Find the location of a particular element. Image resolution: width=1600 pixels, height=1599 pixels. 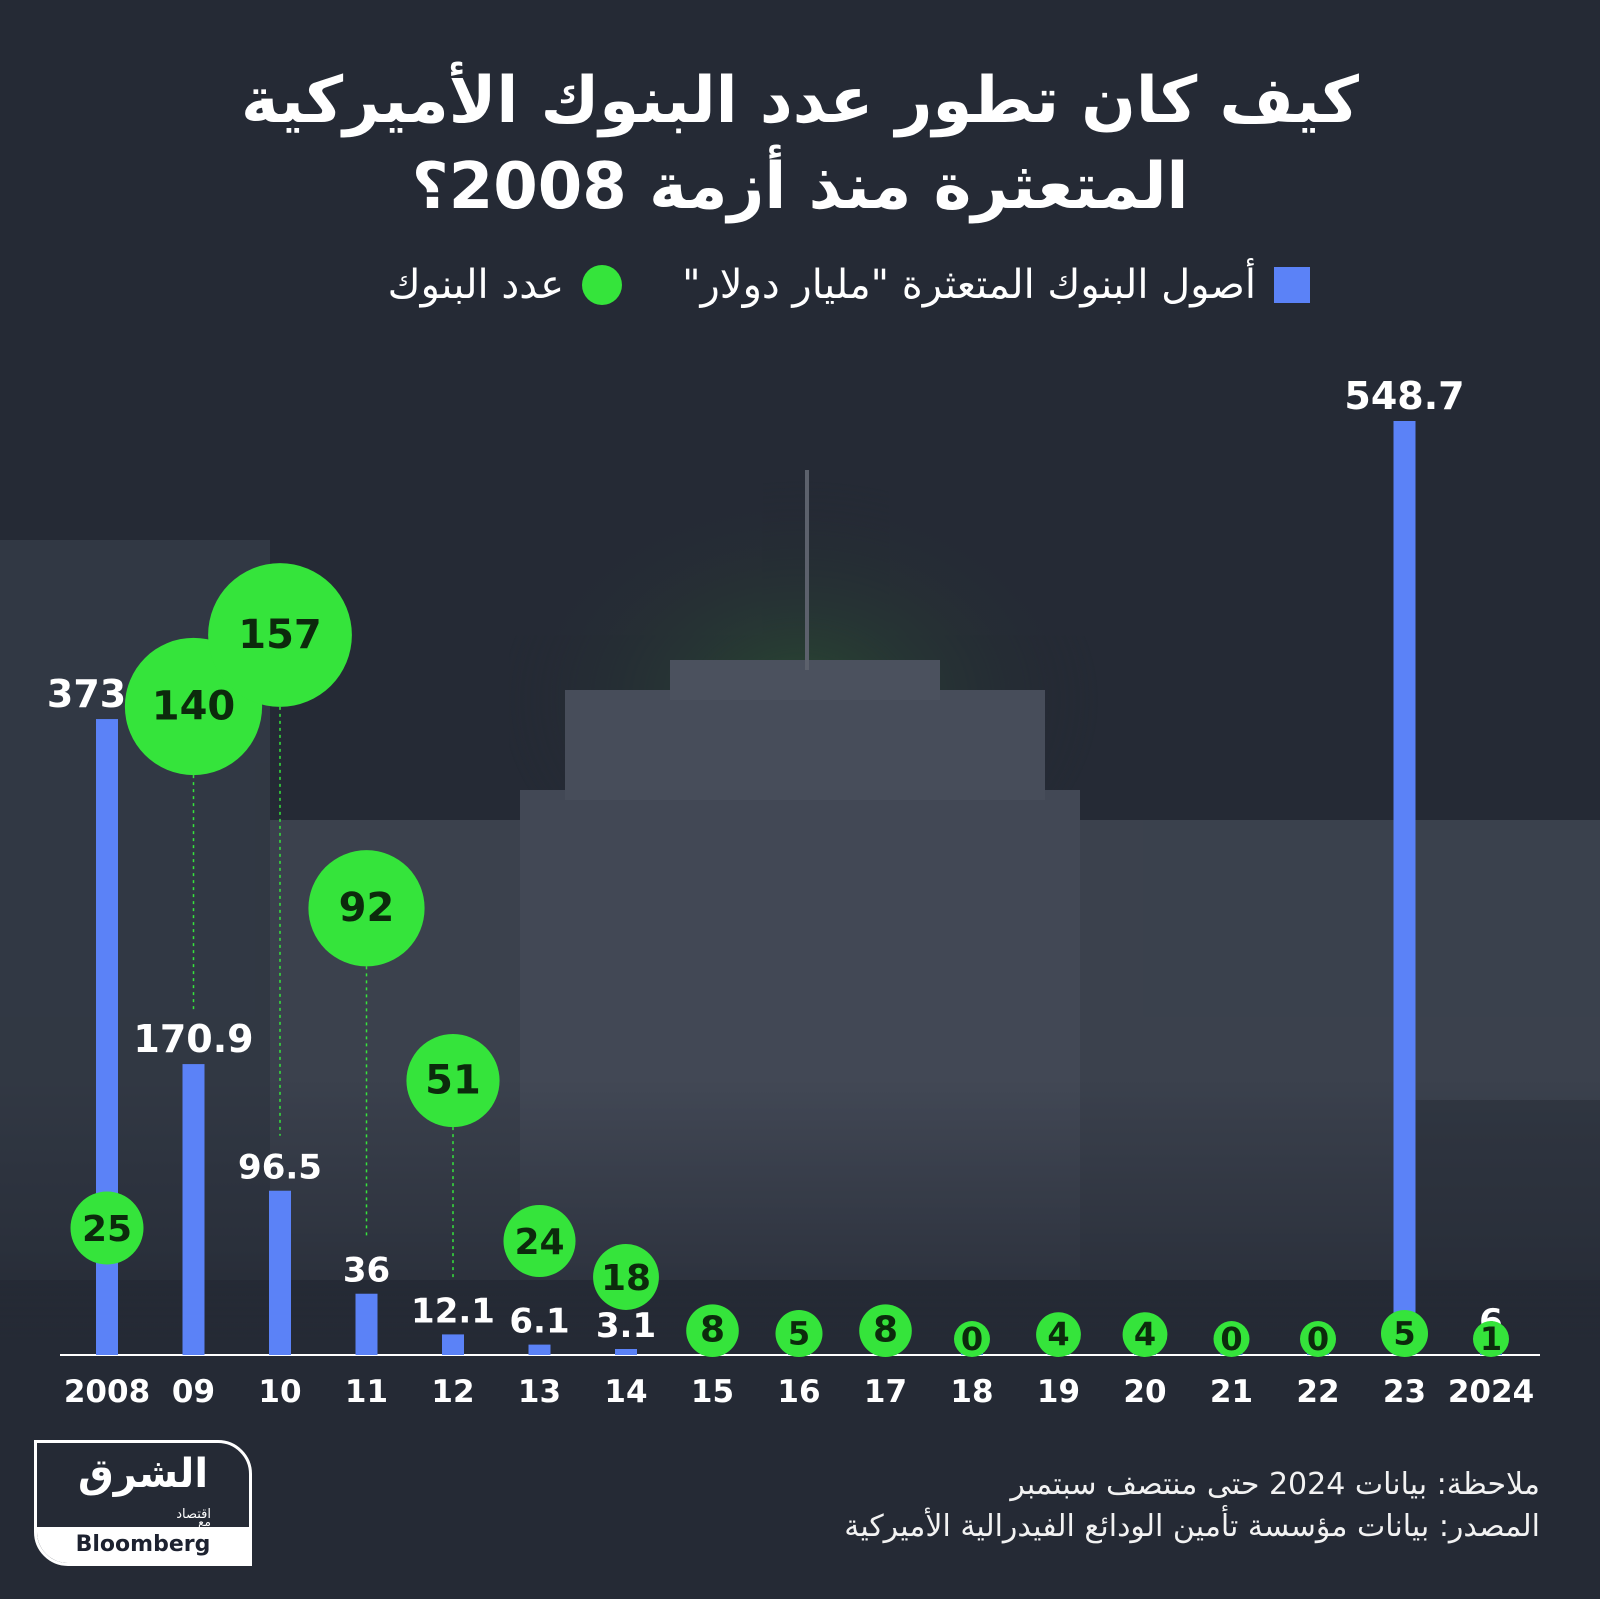

bank-count-label: 18 is located at coordinates (626, 1278).